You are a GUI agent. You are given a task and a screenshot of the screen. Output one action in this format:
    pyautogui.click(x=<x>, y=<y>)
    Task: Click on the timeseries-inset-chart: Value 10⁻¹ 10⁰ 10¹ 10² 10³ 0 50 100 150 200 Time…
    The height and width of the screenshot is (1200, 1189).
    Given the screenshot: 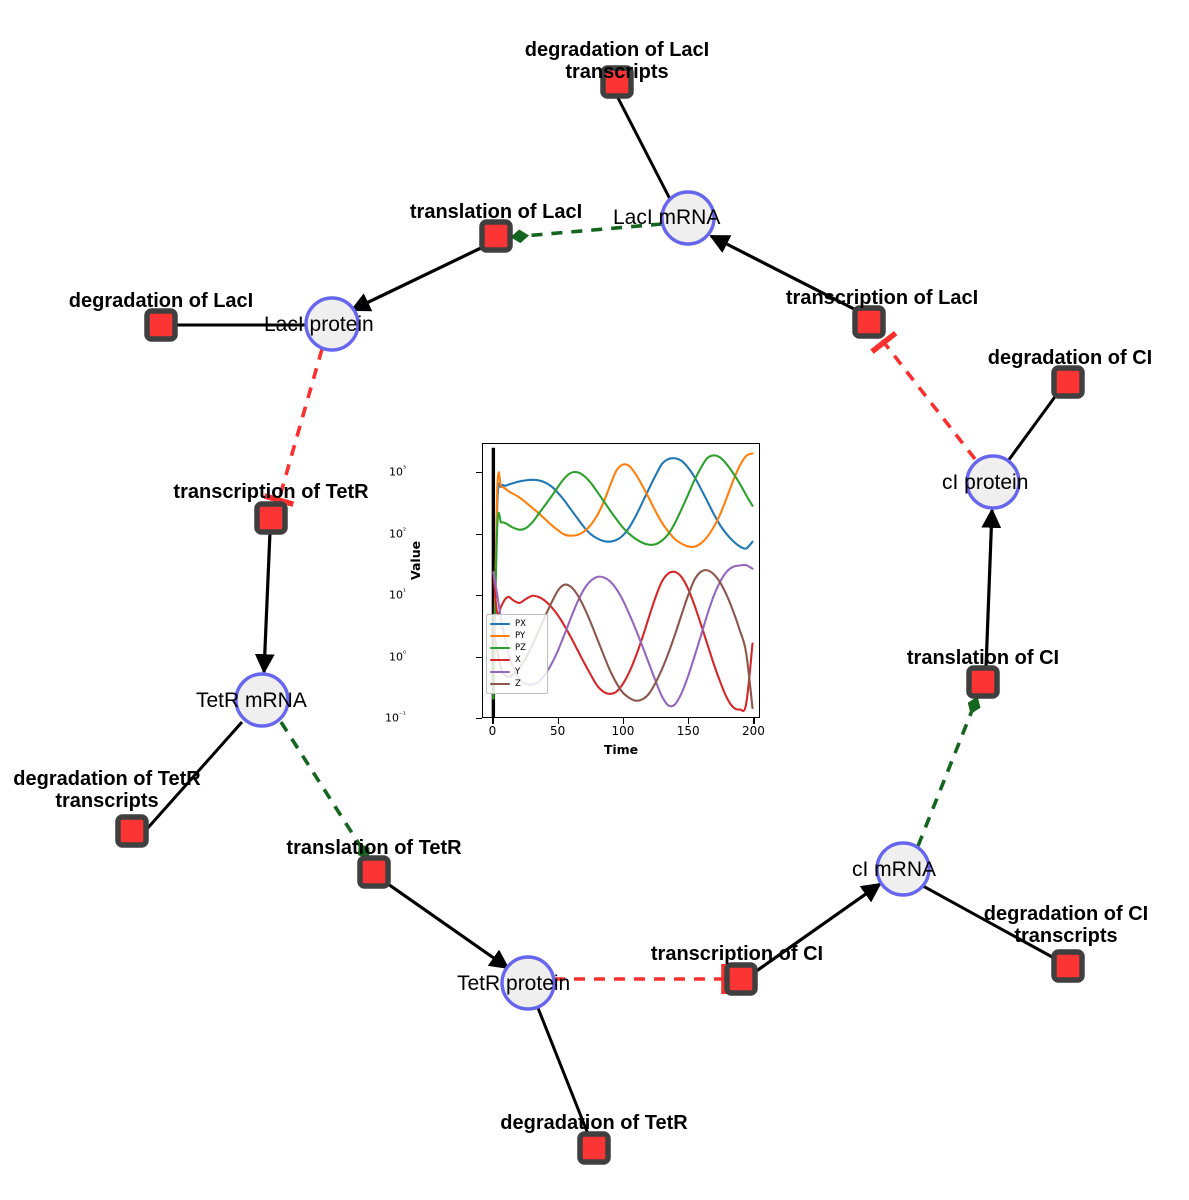 What is the action you would take?
    pyautogui.click(x=582, y=597)
    